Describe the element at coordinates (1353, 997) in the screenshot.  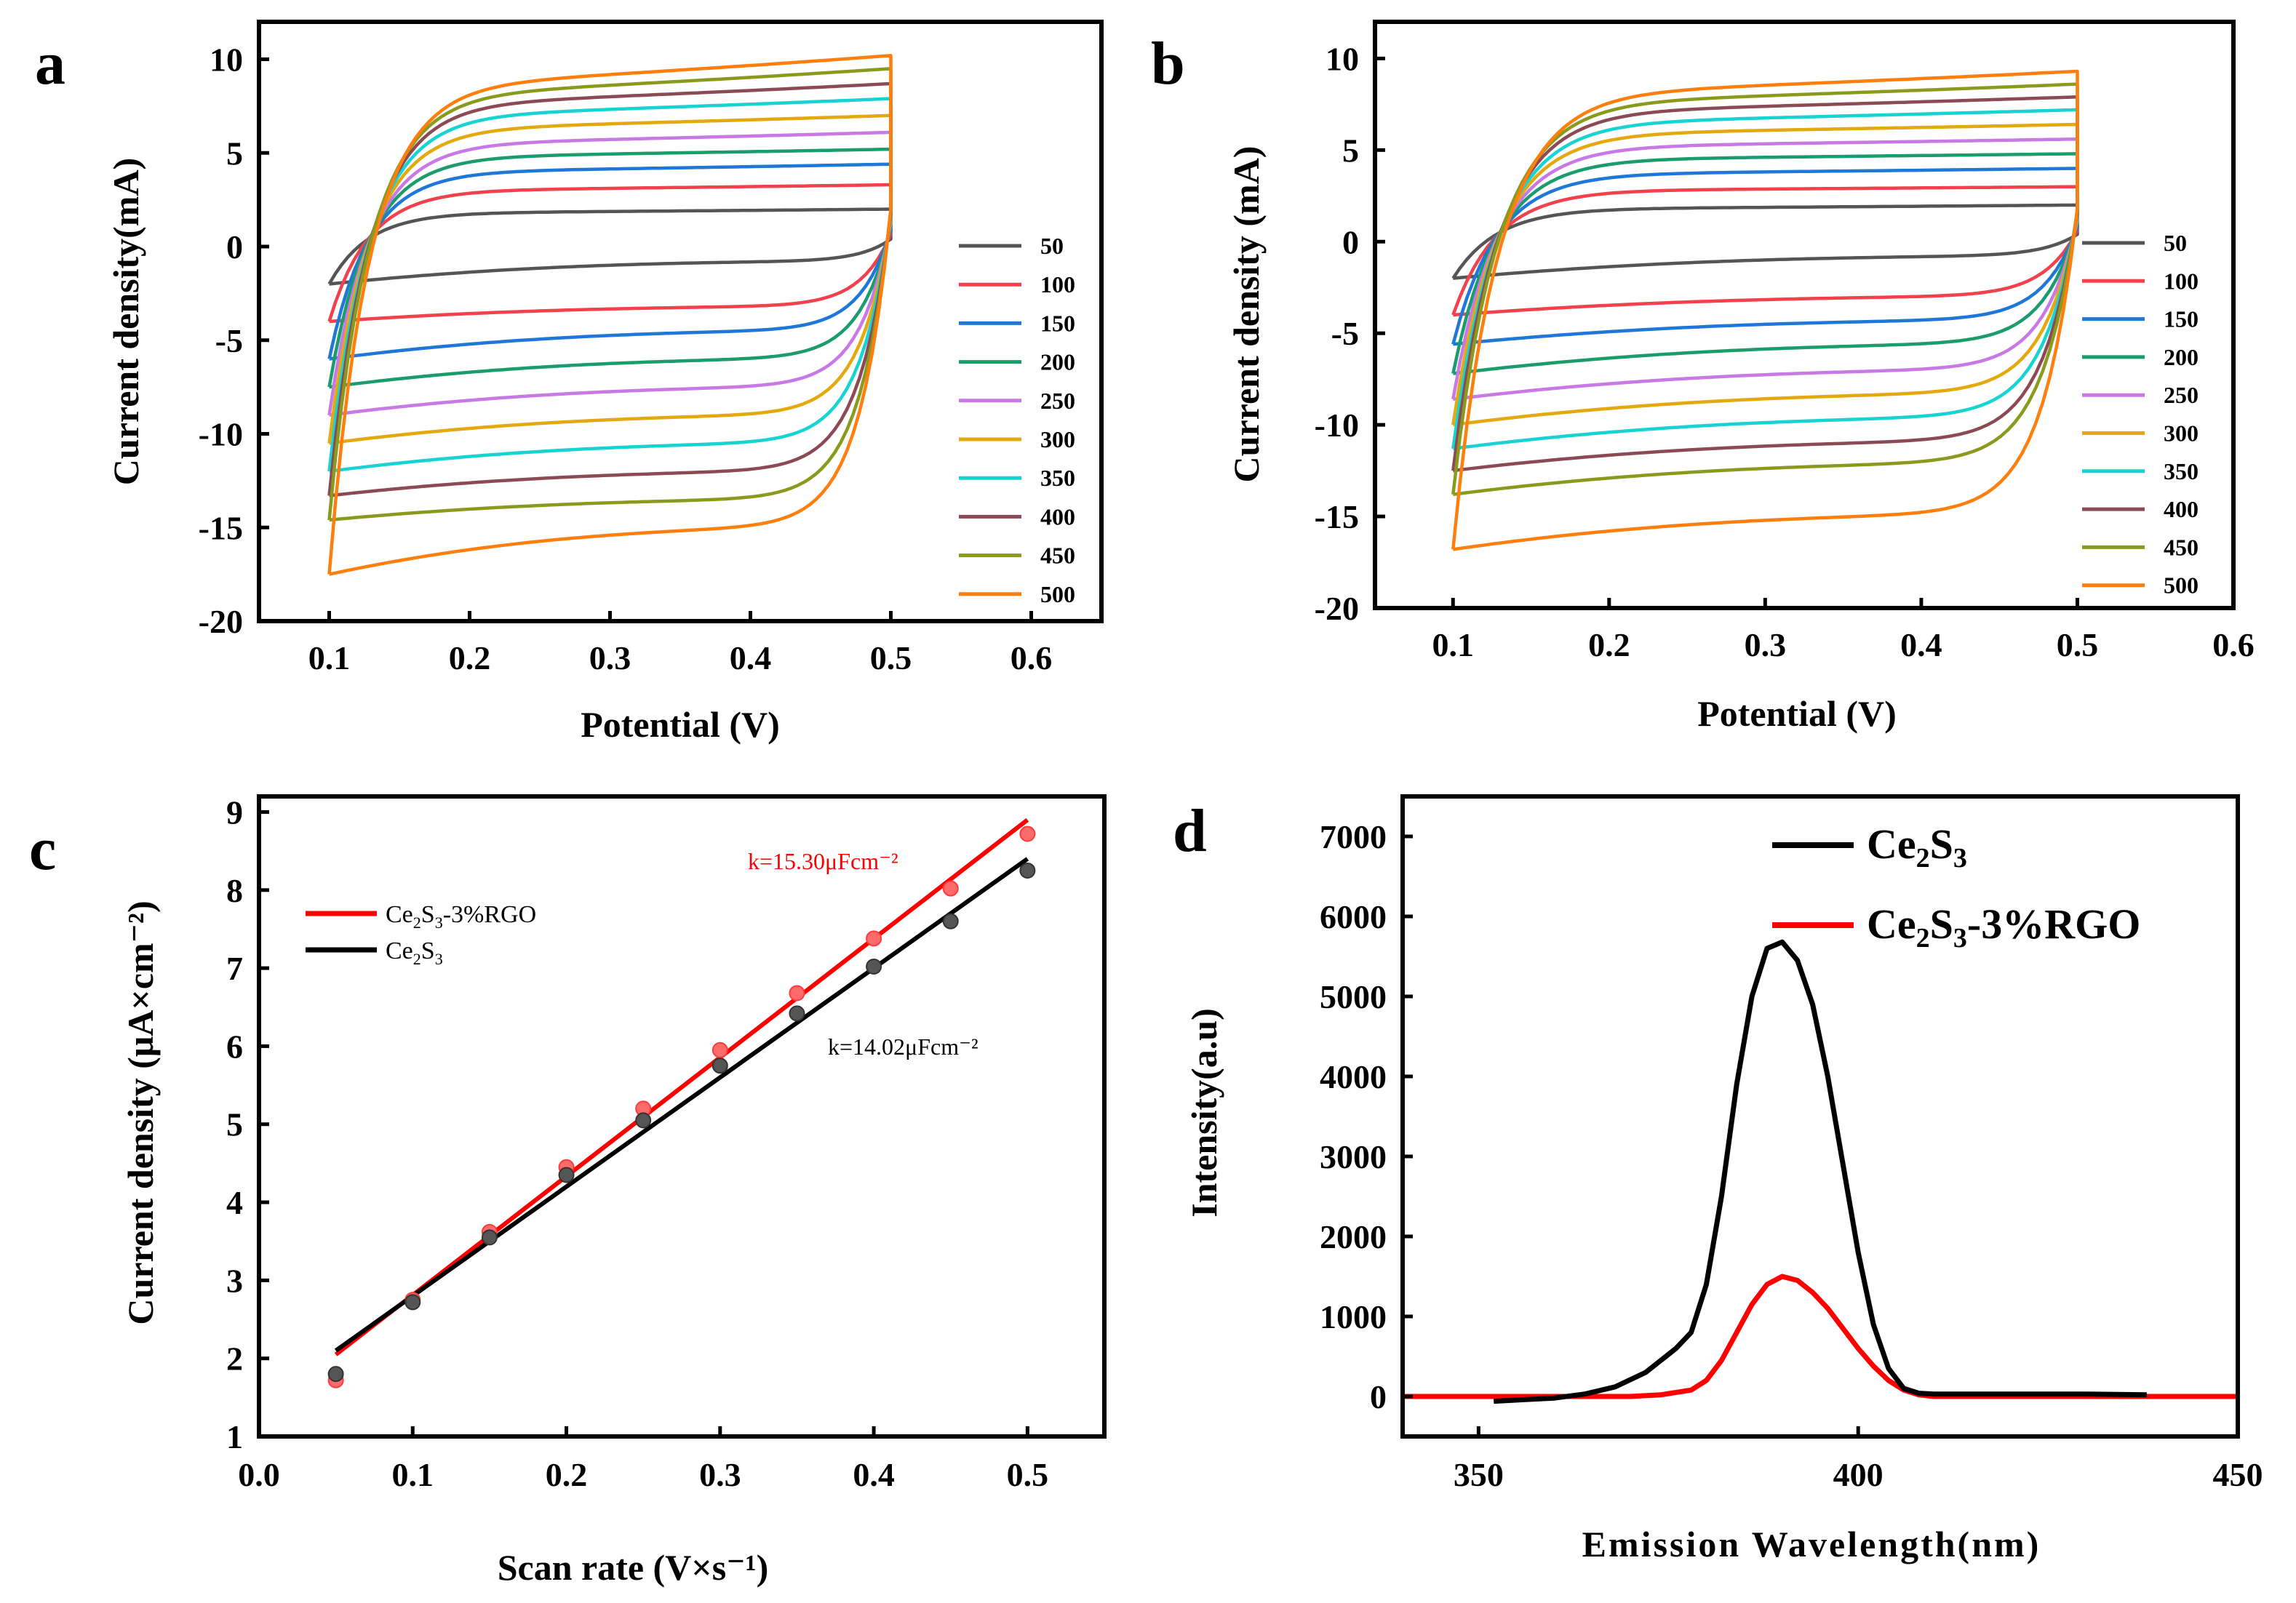
I see `ytick-label-d-5: 5000` at that location.